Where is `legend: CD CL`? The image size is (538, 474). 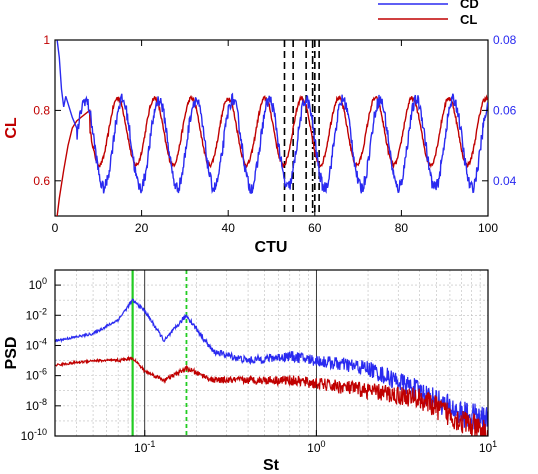
legend: CD CL is located at coordinates (428, 13).